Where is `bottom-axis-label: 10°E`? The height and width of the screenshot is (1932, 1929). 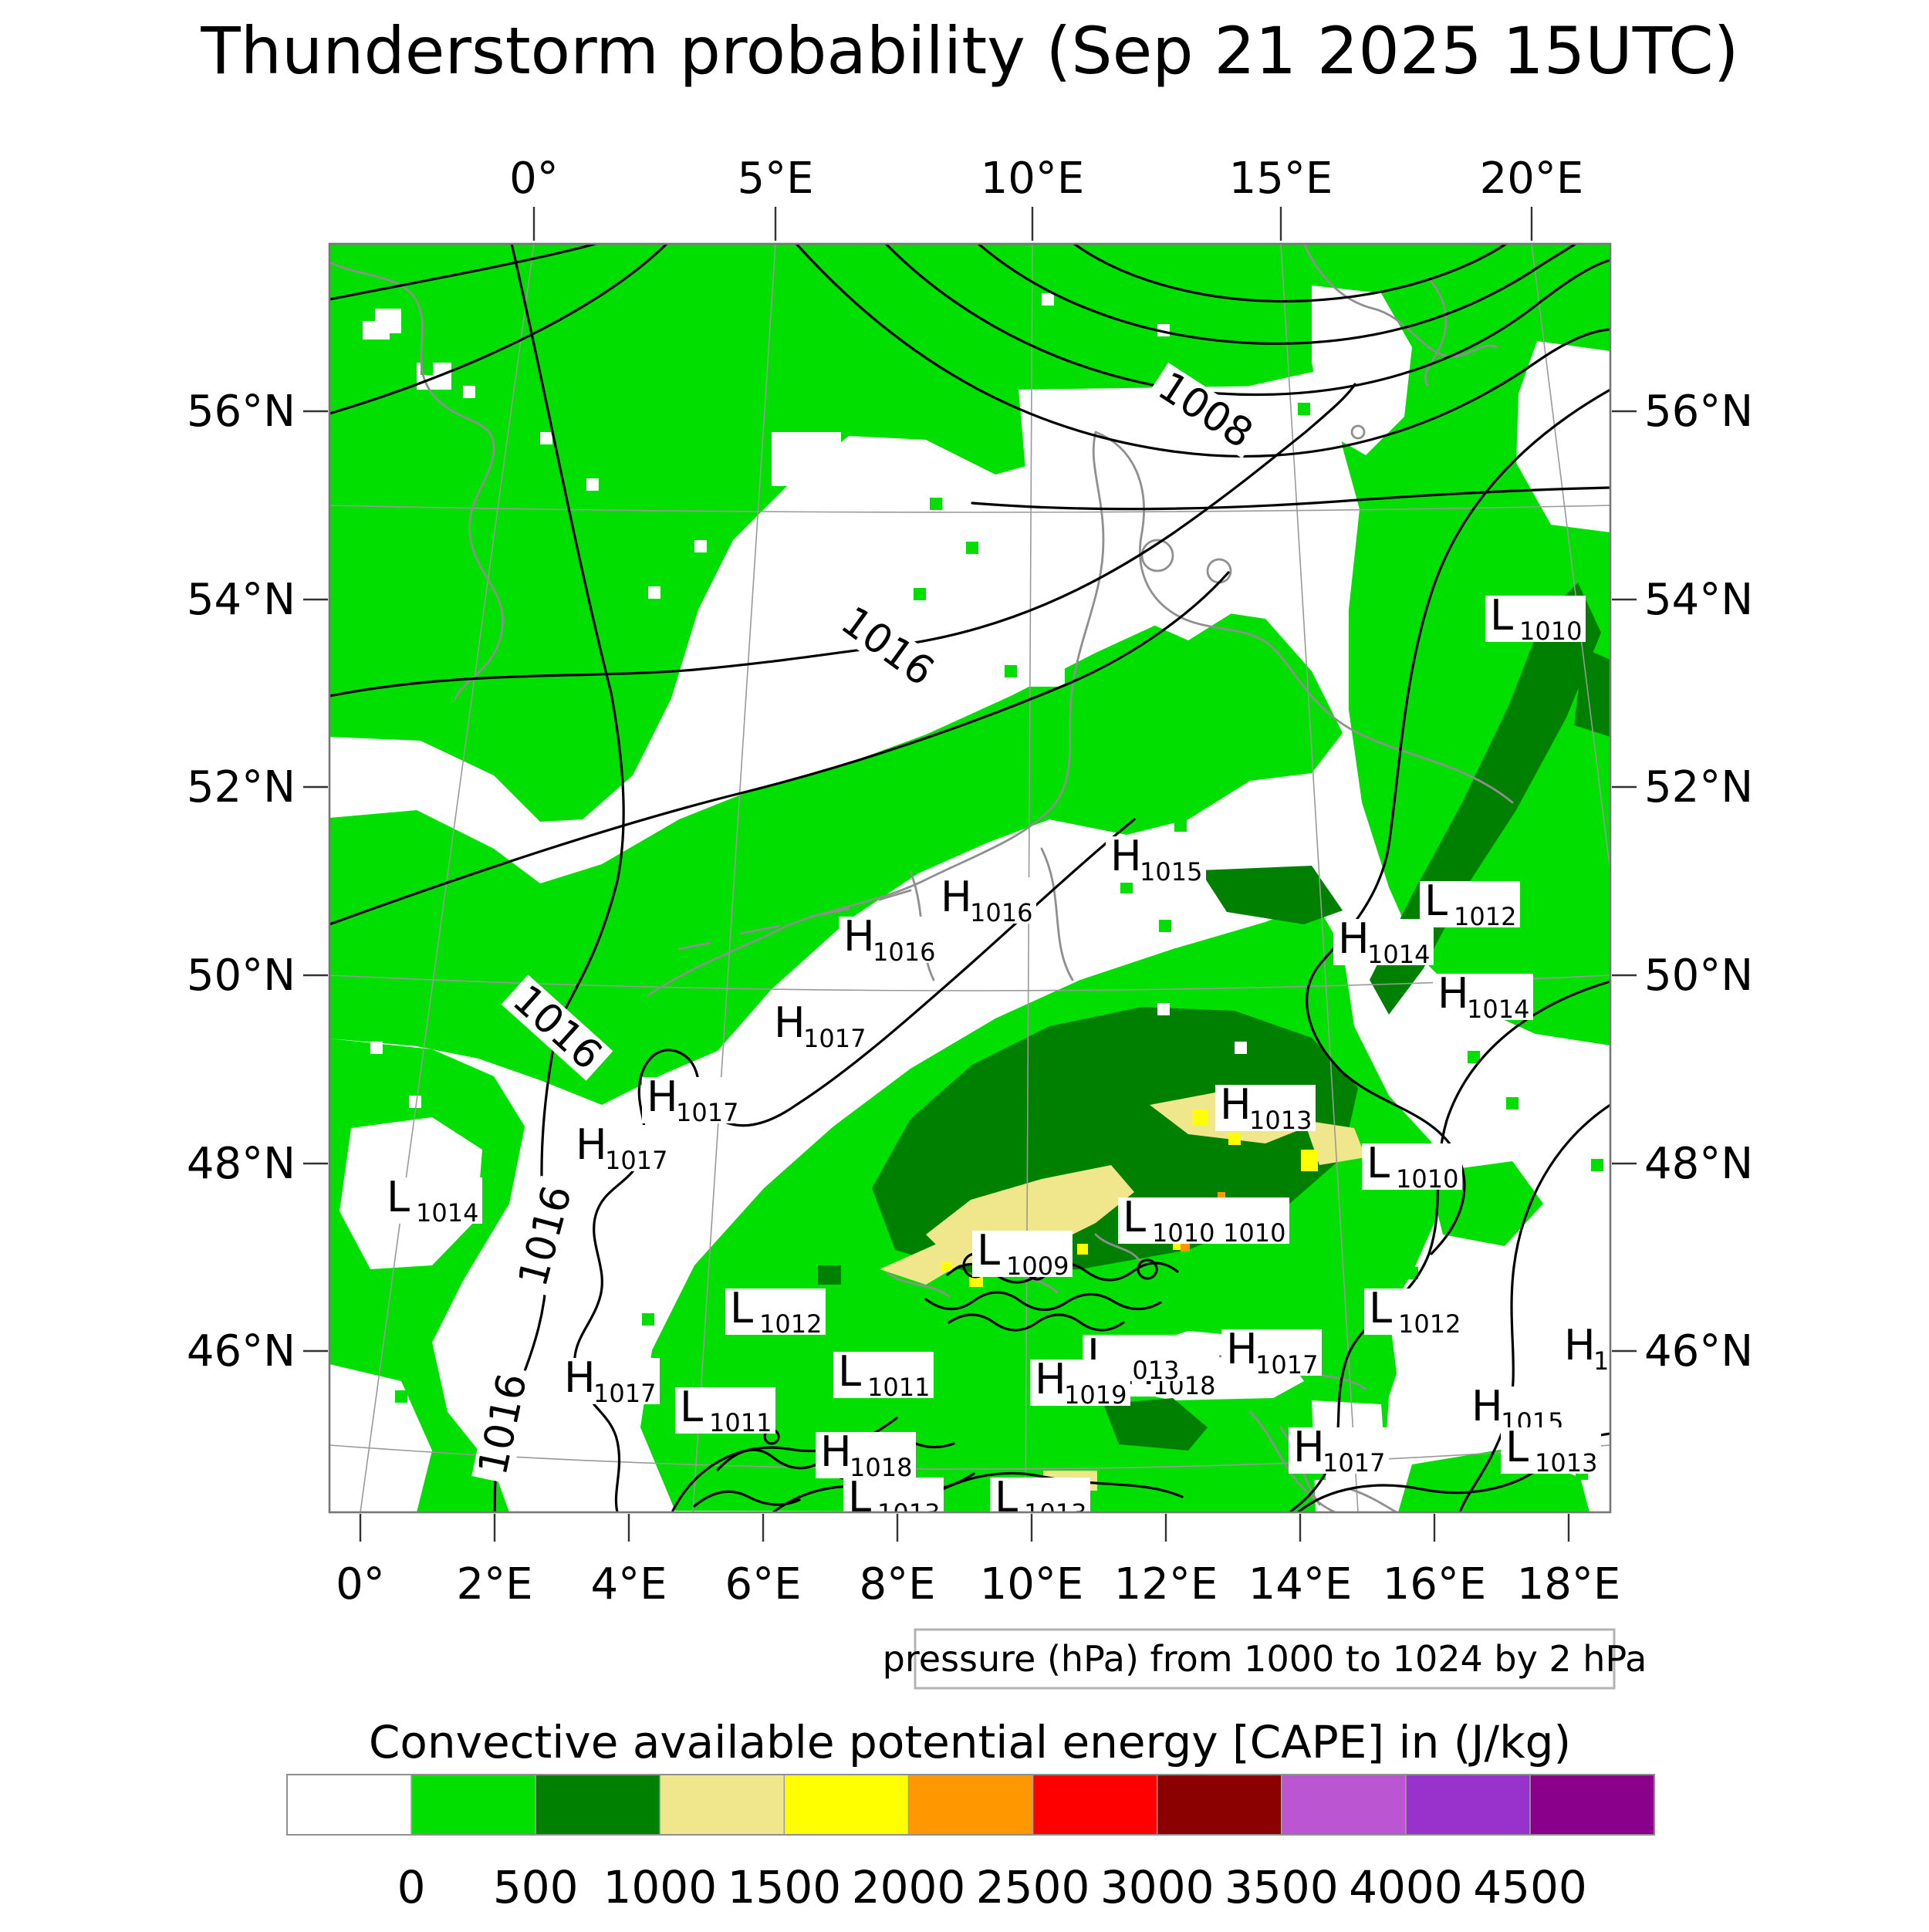 bottom-axis-label: 10°E is located at coordinates (1032, 1584).